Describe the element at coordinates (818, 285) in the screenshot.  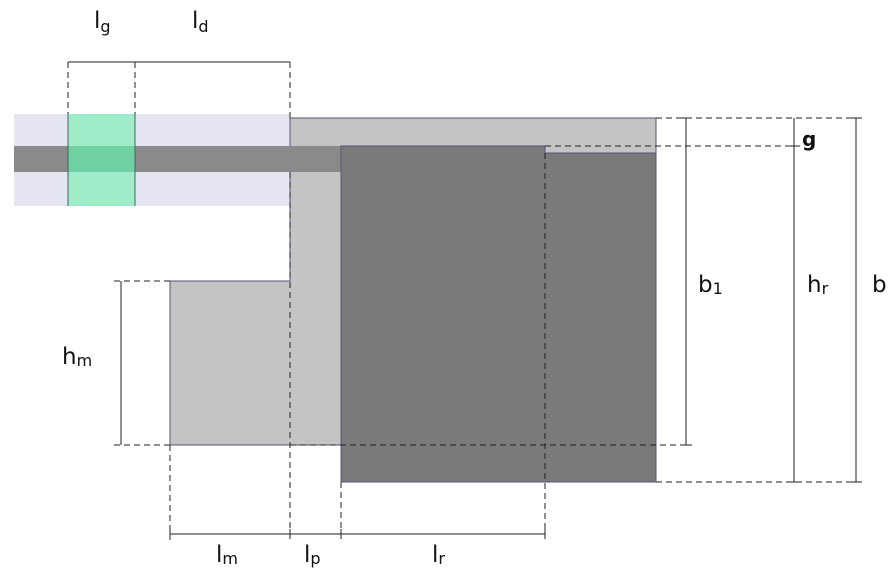
I see `label-hr: hr` at that location.